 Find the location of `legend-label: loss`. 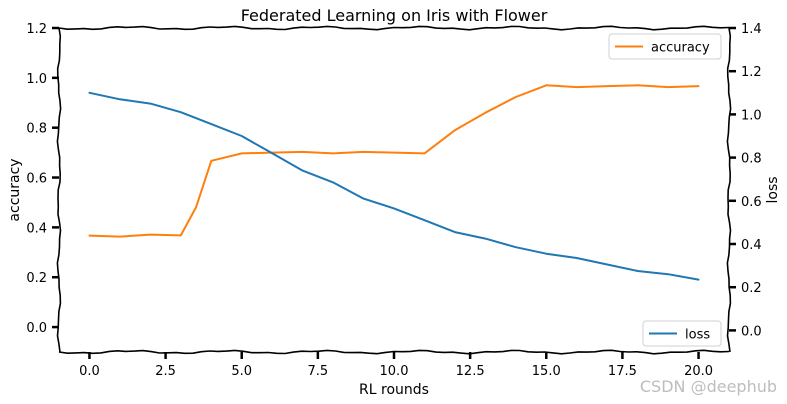

legend-label: loss is located at coordinates (697, 335).